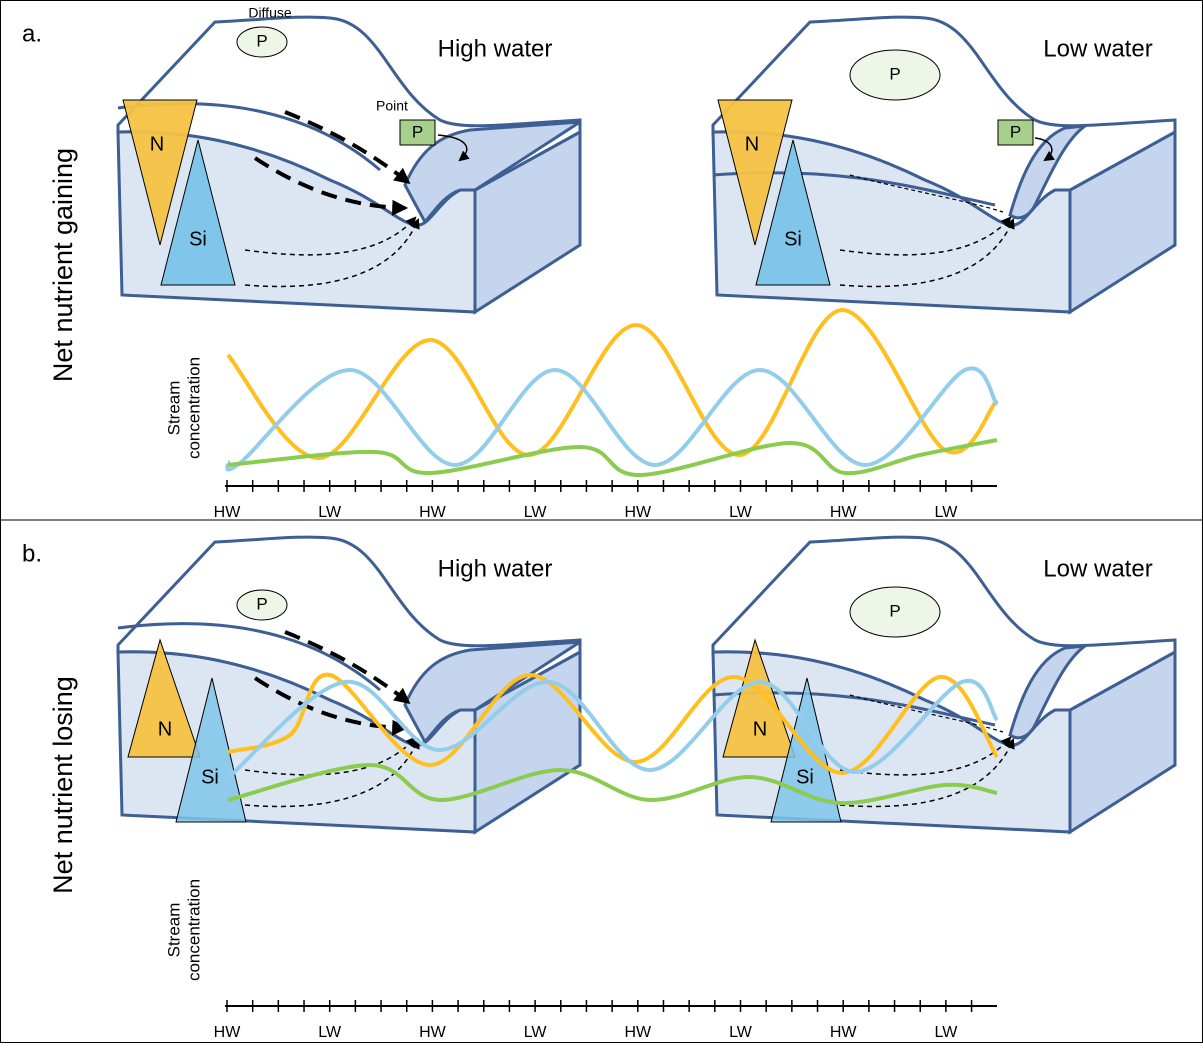 This screenshot has height=1048, width=1203. Describe the element at coordinates (63, 785) in the screenshot. I see `row-label: Net nutrient losing` at that location.